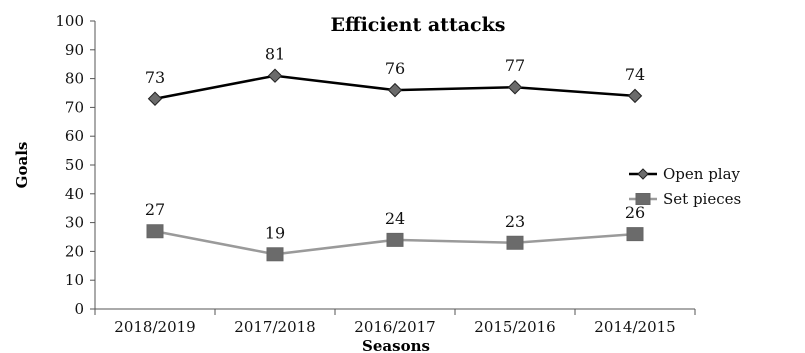 The width and height of the screenshot is (805, 353). What do you see at coordinates (395, 218) in the screenshot?
I see `data-label: 24` at bounding box center [395, 218].